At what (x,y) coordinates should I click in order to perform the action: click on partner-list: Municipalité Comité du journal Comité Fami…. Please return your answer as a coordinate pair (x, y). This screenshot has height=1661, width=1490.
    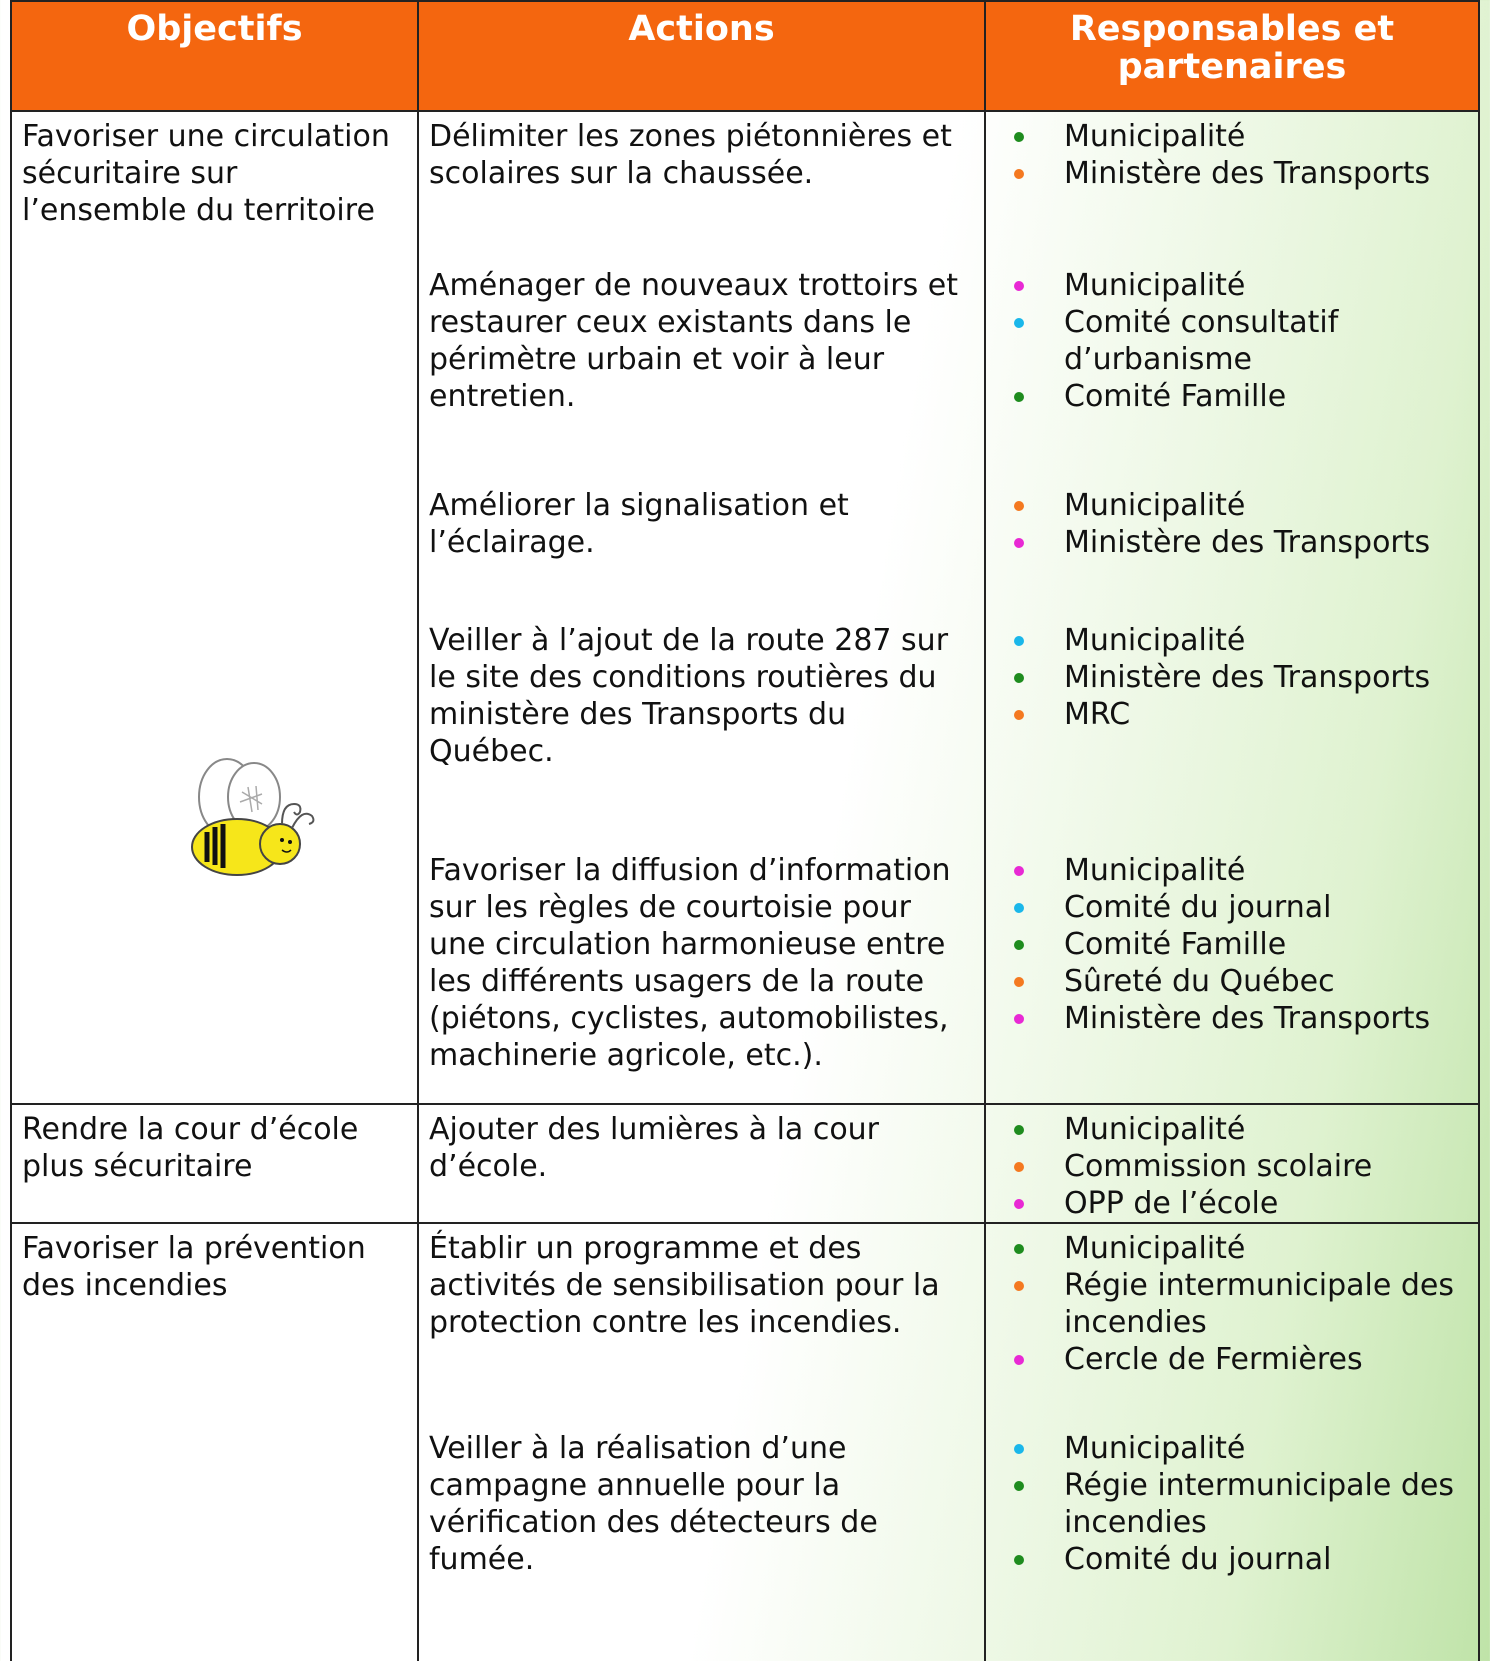
    Looking at the image, I should click on (1232, 944).